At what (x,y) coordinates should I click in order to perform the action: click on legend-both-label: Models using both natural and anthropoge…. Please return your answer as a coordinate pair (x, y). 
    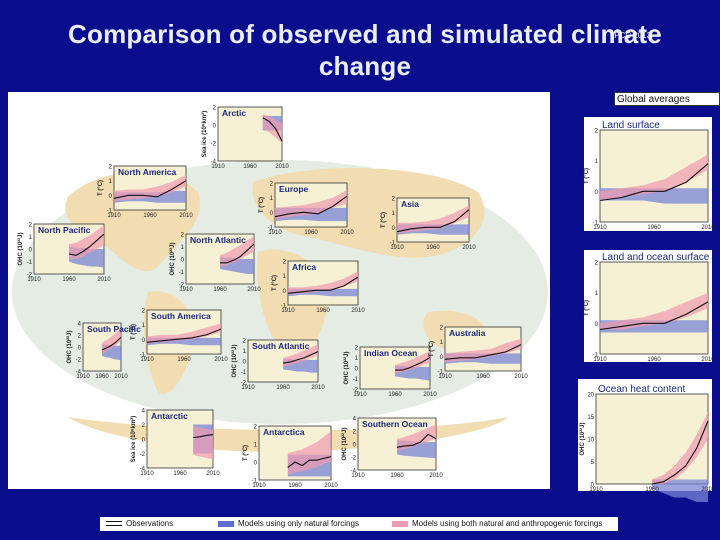
    Looking at the image, I should click on (507, 523).